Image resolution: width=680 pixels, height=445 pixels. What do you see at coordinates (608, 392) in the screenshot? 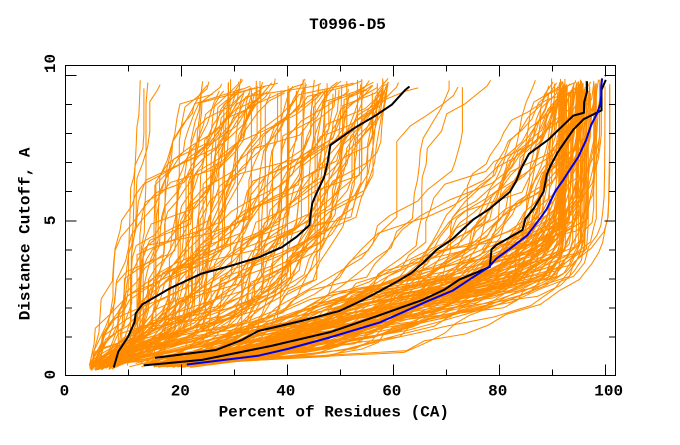
I see `svg-text: 100` at bounding box center [608, 392].